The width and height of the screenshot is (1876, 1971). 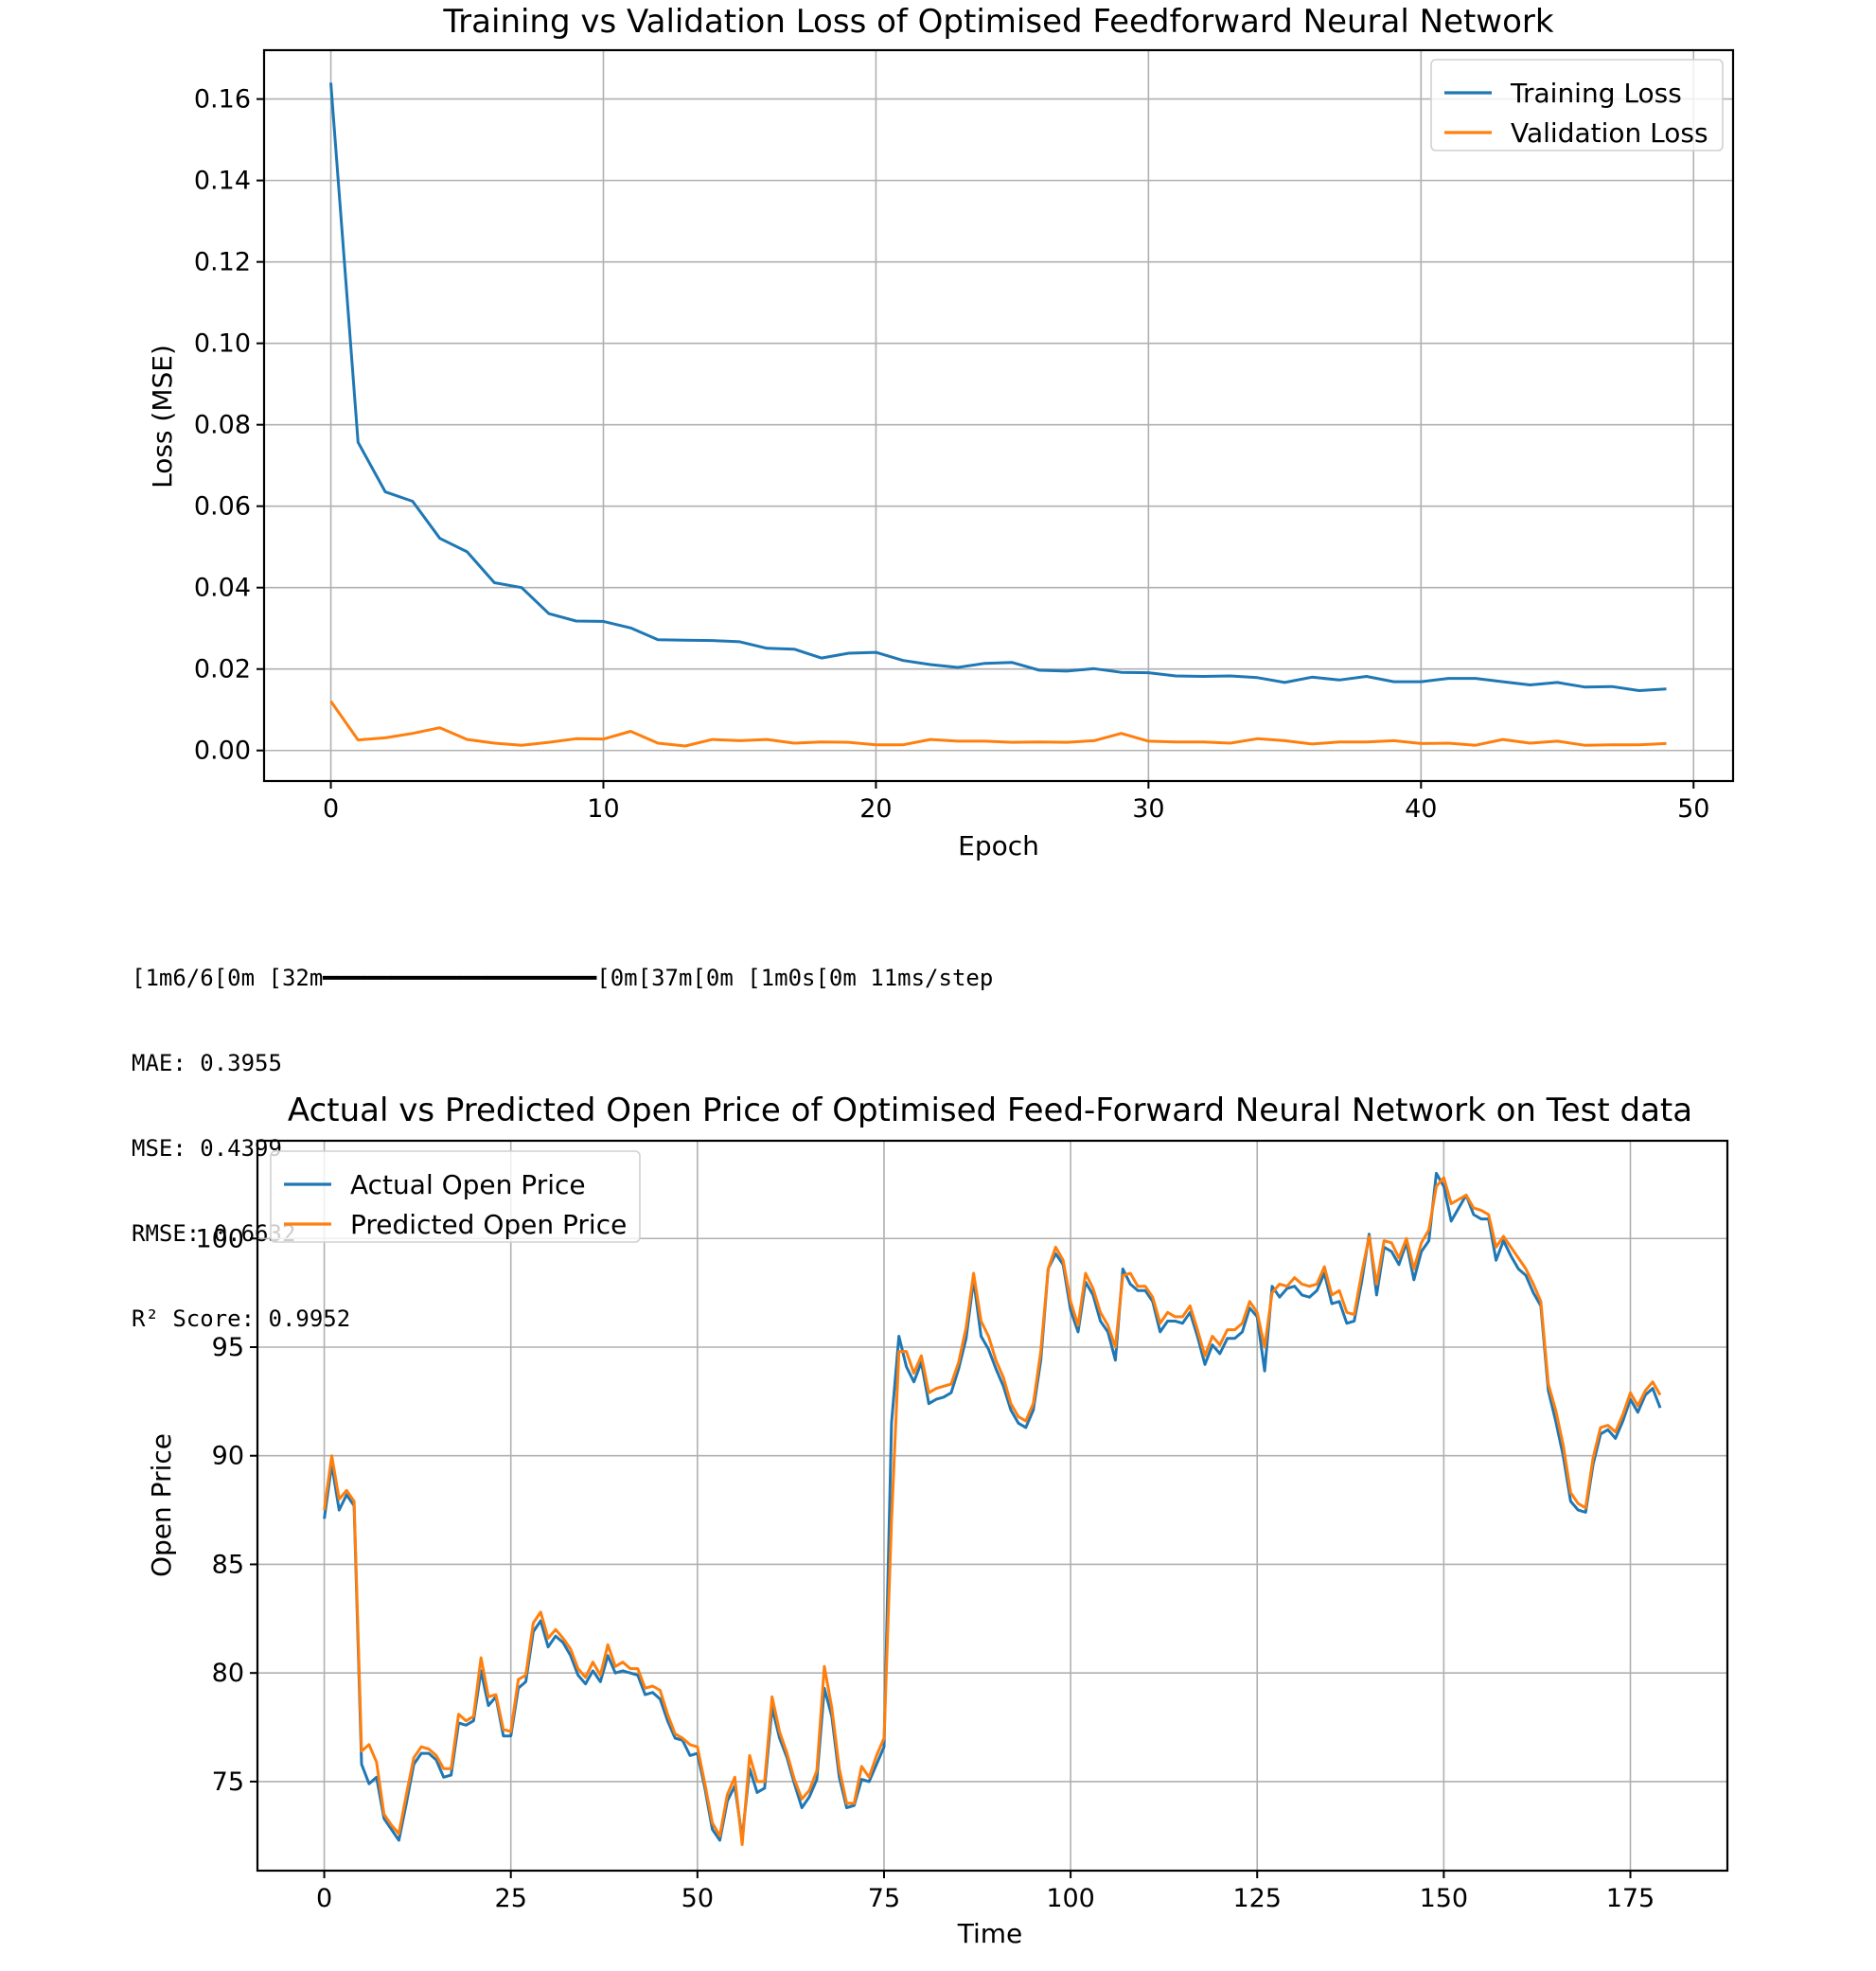 I want to click on rmse-line: RMSE: 0.6632, so click(x=562, y=1233).